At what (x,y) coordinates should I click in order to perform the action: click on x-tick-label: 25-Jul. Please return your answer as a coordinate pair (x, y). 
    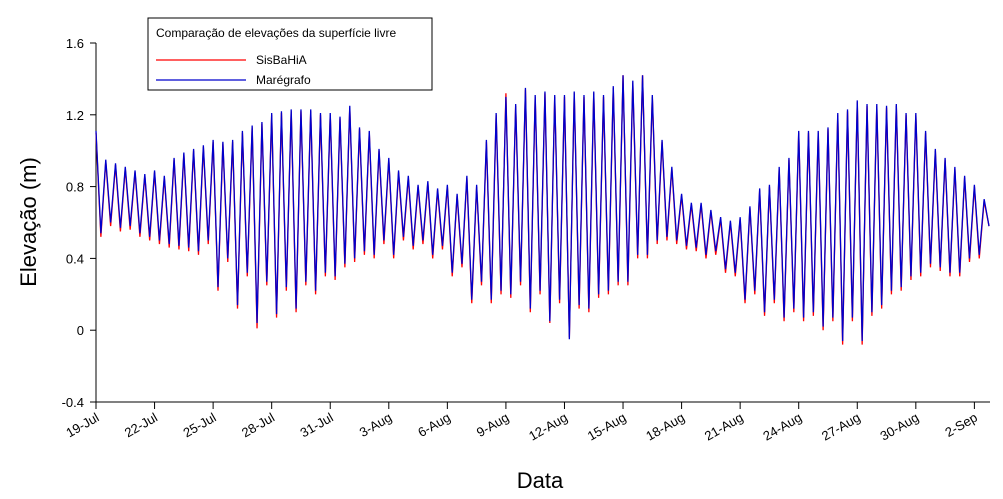
    Looking at the image, I should click on (199, 425).